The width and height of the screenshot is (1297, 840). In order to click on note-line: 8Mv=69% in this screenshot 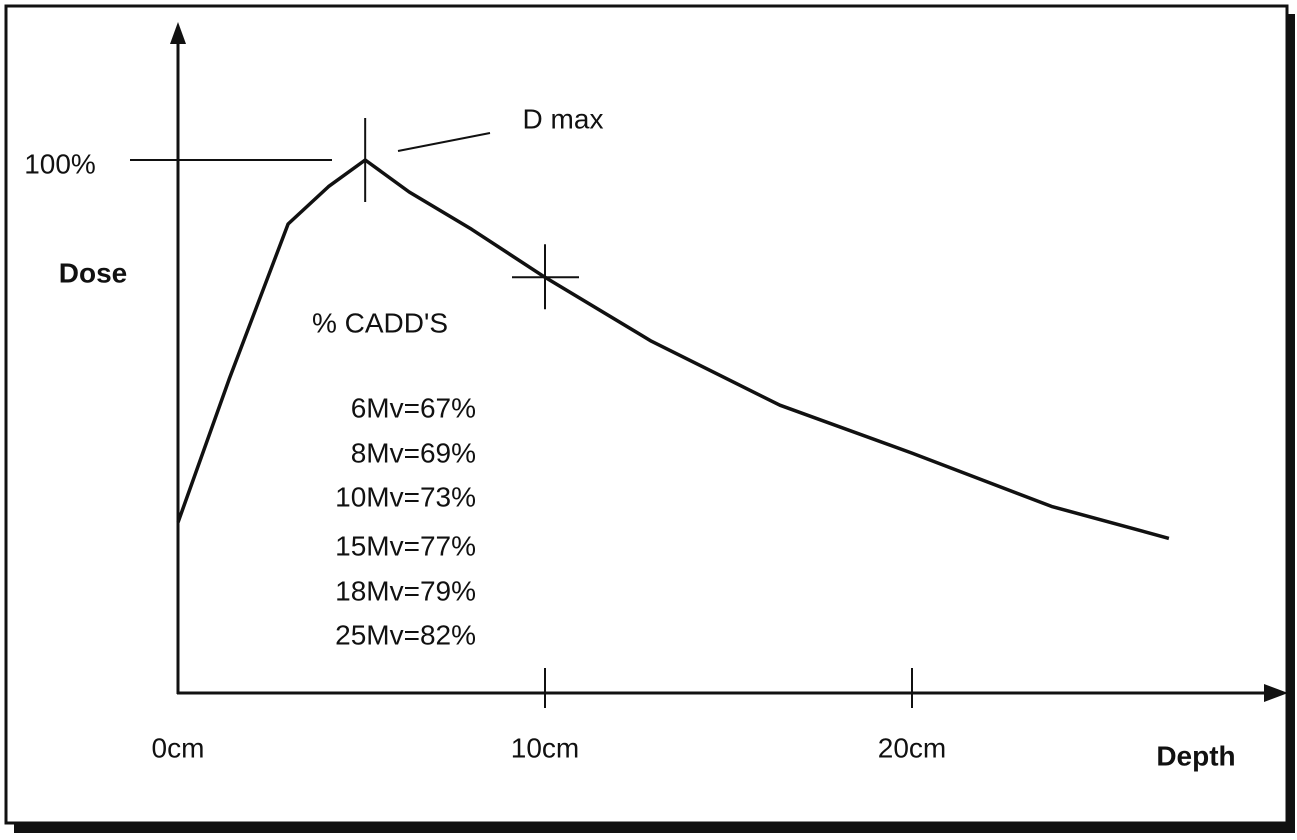, I will do `click(413, 452)`.